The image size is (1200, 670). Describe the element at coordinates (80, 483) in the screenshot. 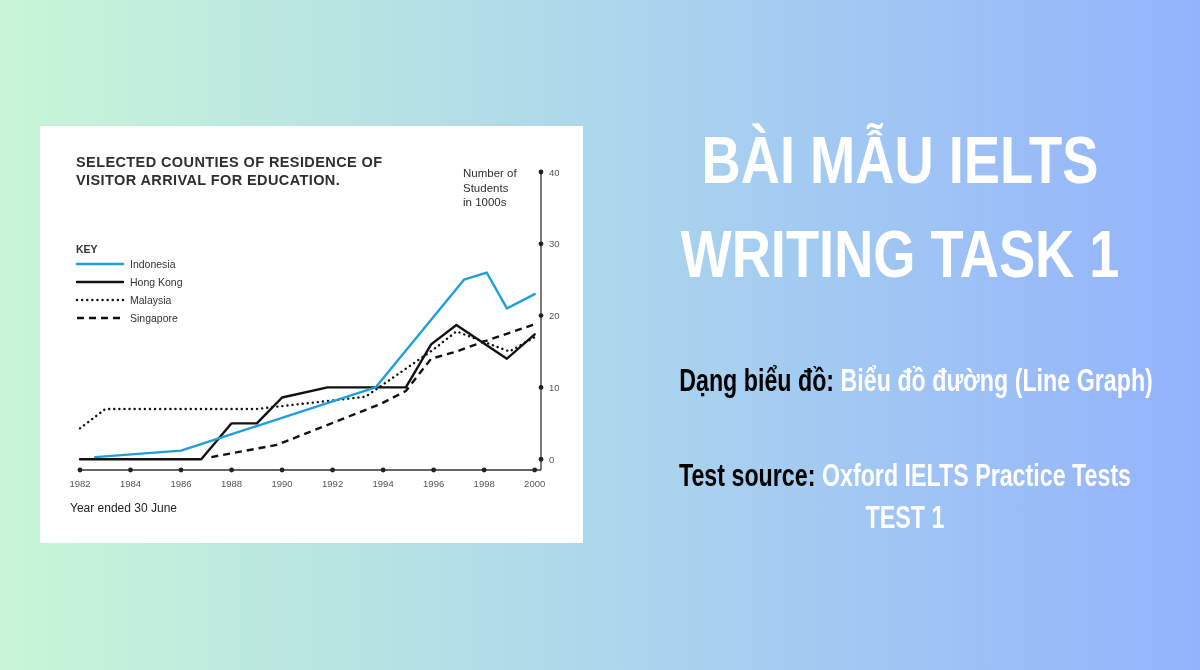

I see `x-tick-label: 1982` at that location.